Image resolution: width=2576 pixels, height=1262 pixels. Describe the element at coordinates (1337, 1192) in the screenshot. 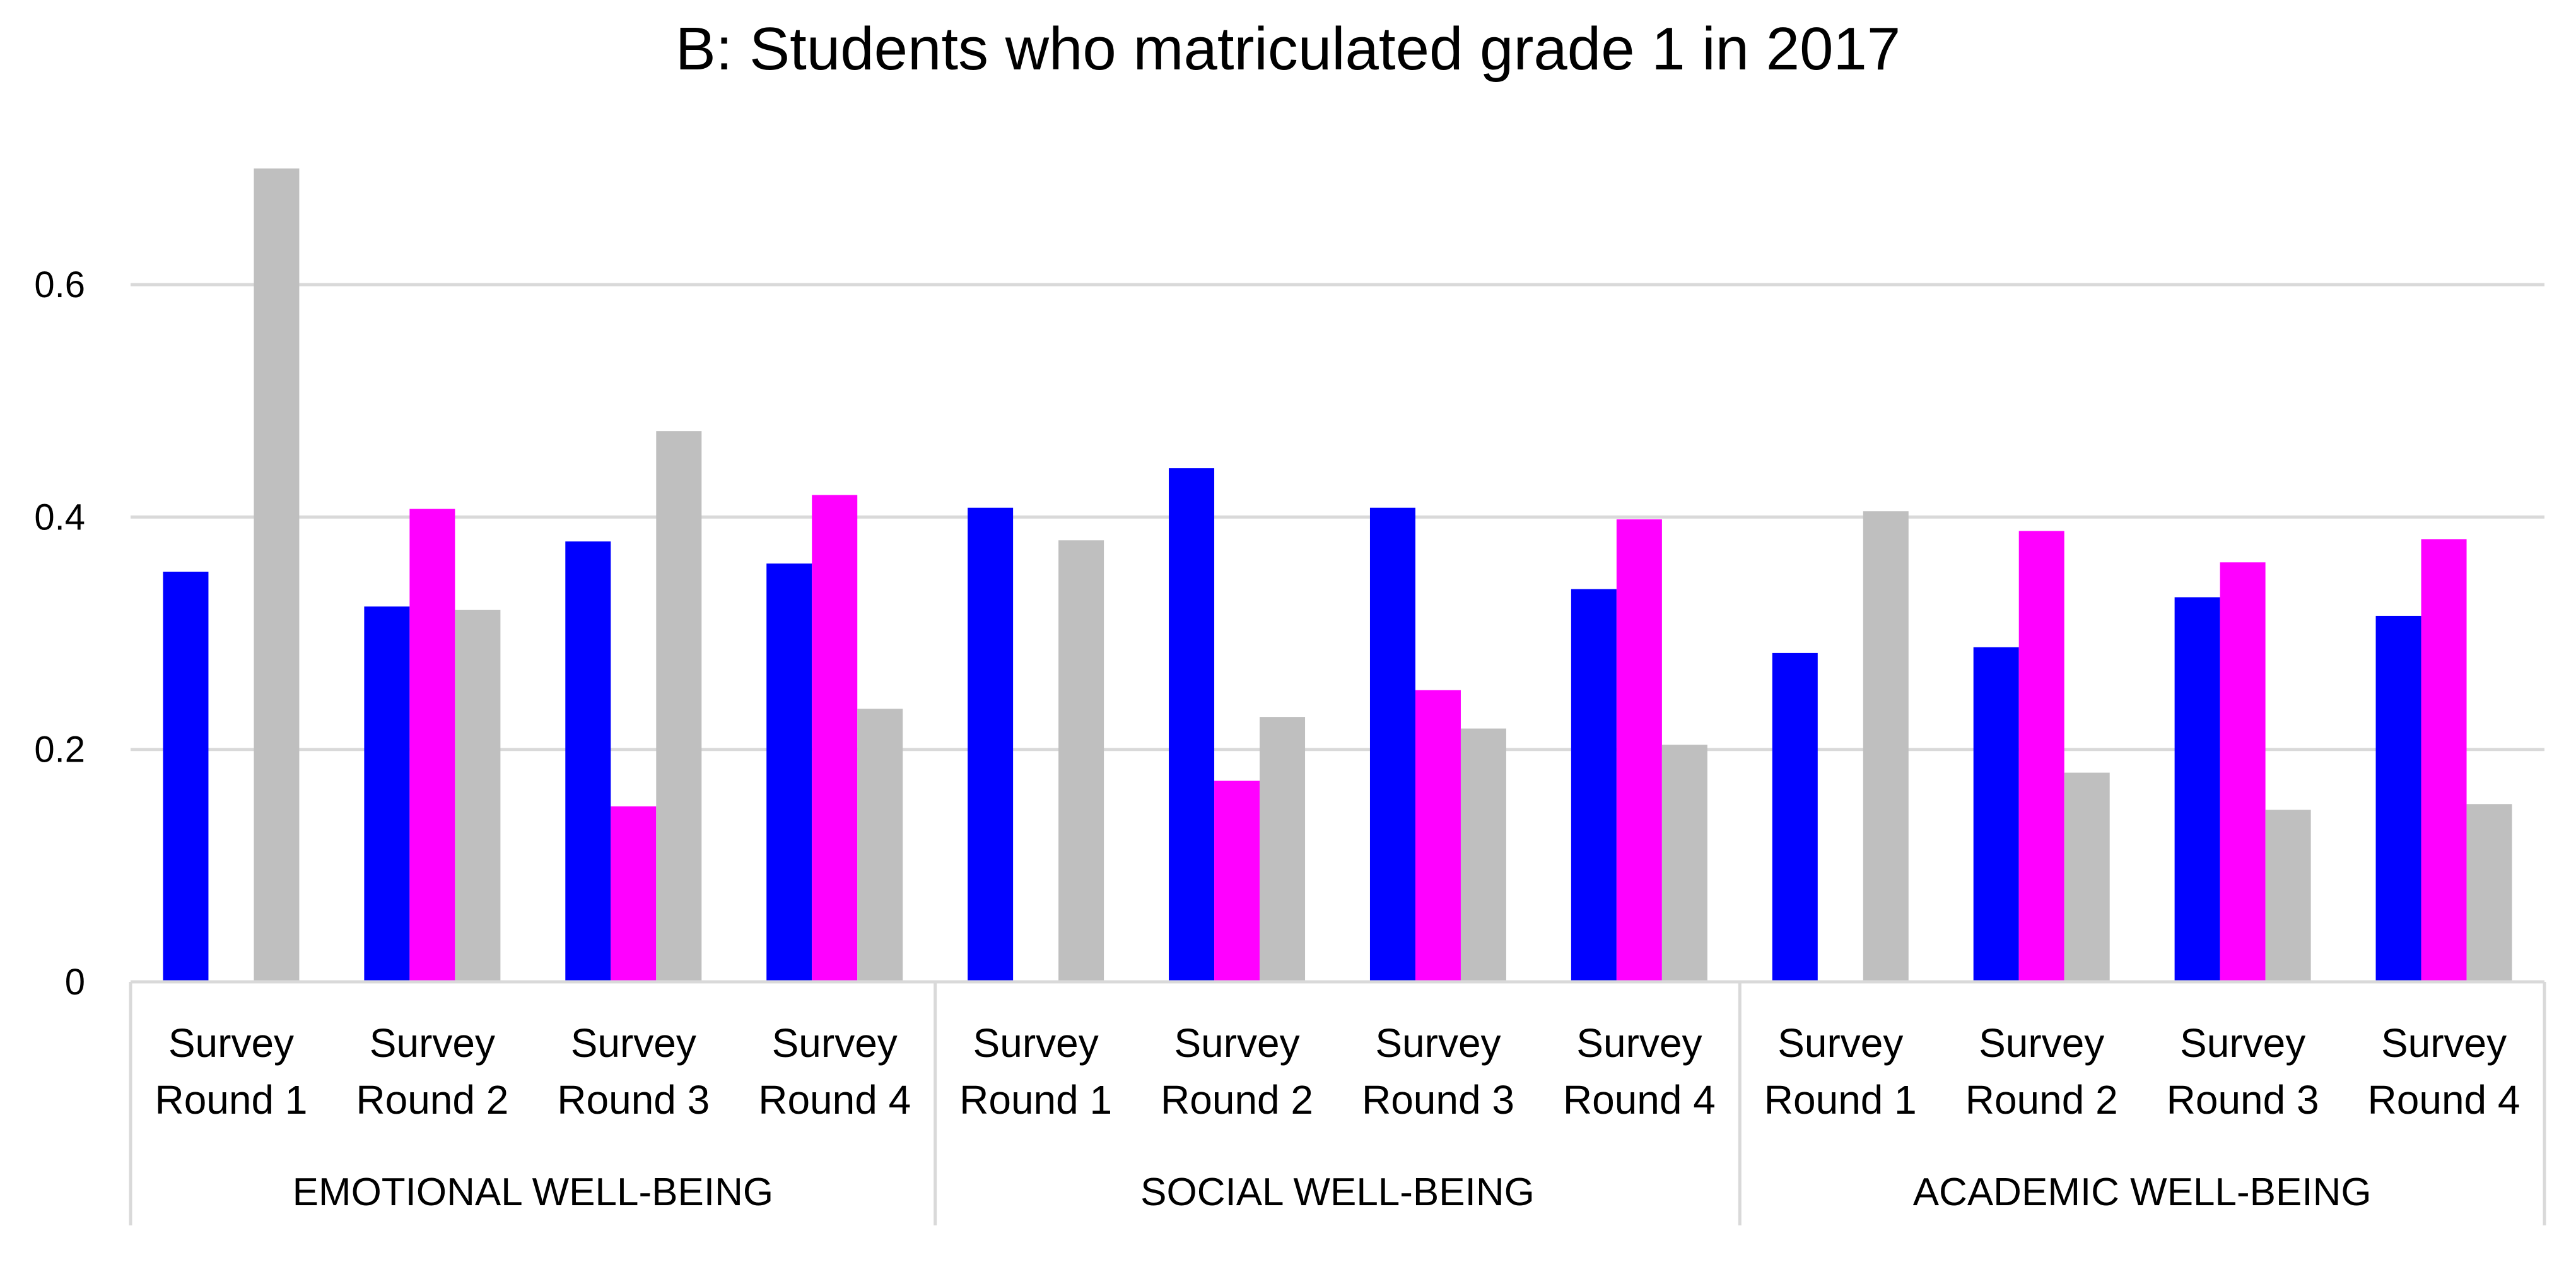

I see `group-label: SOCIAL WELL-BEING` at that location.